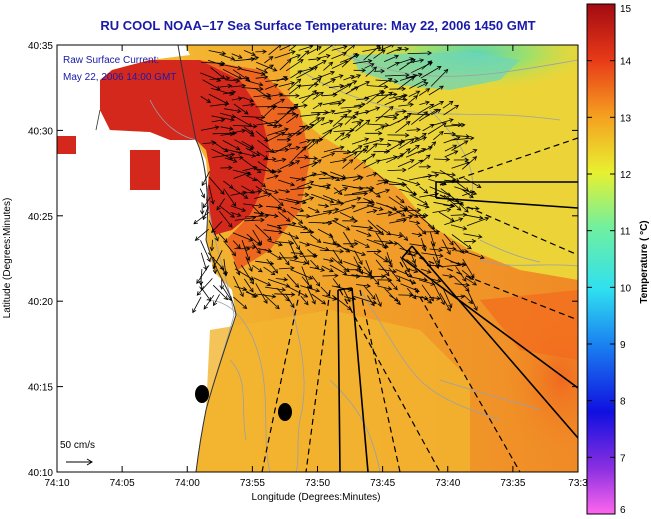 The image size is (651, 519). What do you see at coordinates (145, 170) in the screenshot?
I see `sst-inland-patch` at bounding box center [145, 170].